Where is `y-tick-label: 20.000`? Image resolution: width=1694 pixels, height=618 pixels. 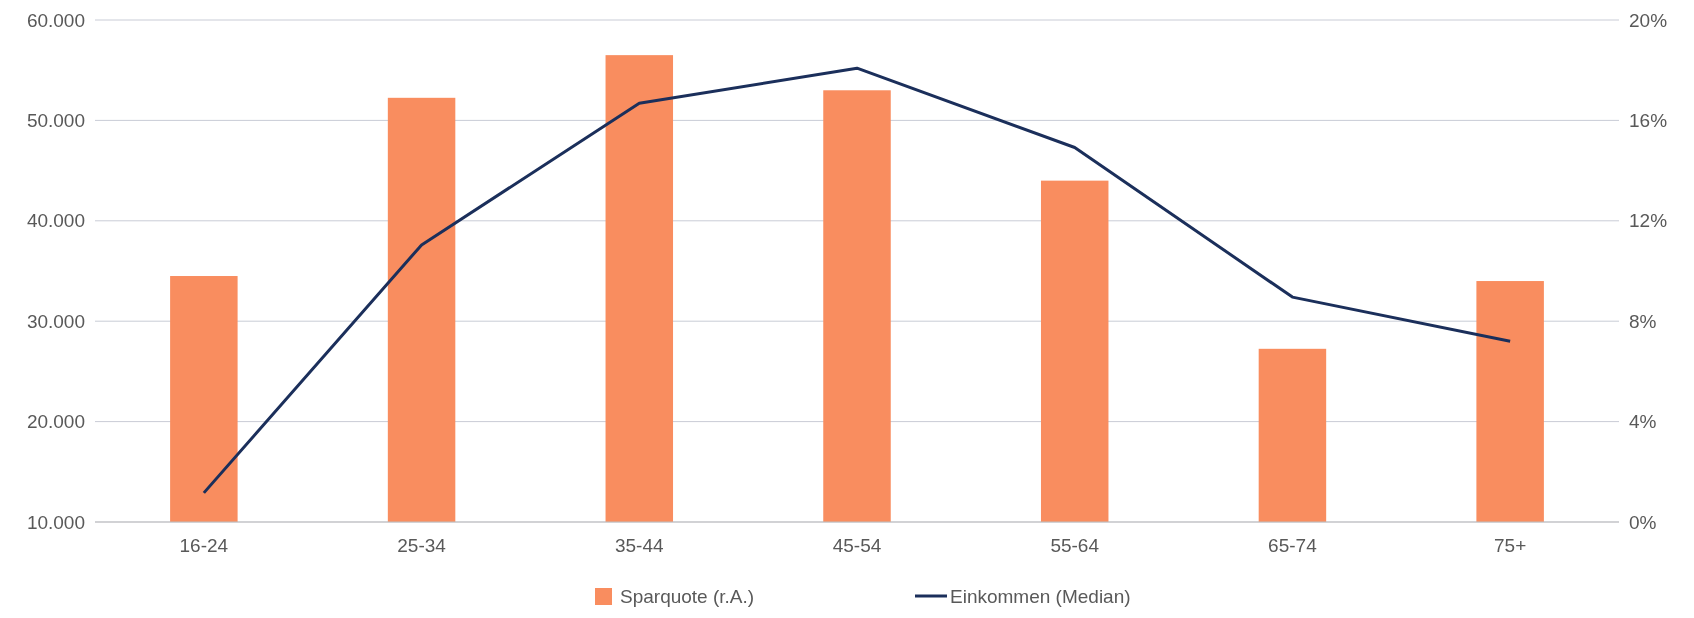 y-tick-label: 20.000 is located at coordinates (55, 422).